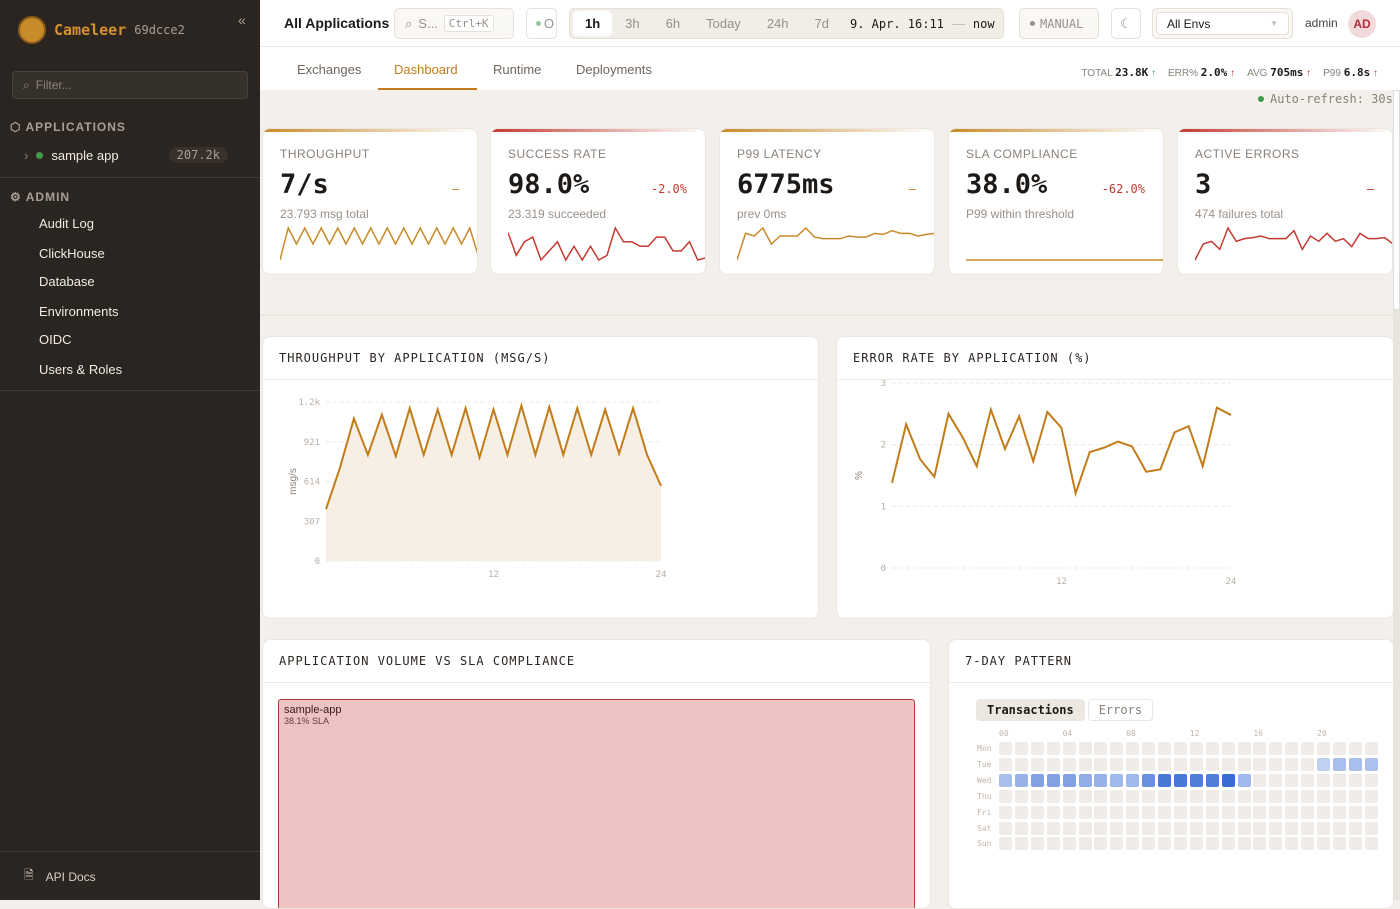 The height and width of the screenshot is (909, 1400). What do you see at coordinates (101, 30) in the screenshot?
I see `brand: Cameleer 69dcce2` at bounding box center [101, 30].